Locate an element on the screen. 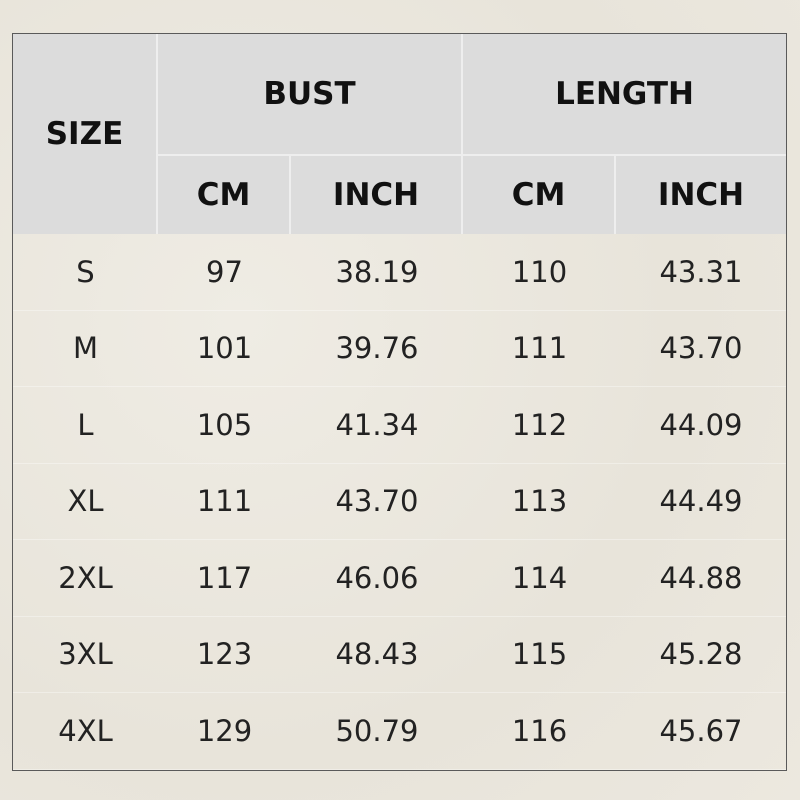 The image size is (800, 800). cell-length-cm: 111 is located at coordinates (539, 349).